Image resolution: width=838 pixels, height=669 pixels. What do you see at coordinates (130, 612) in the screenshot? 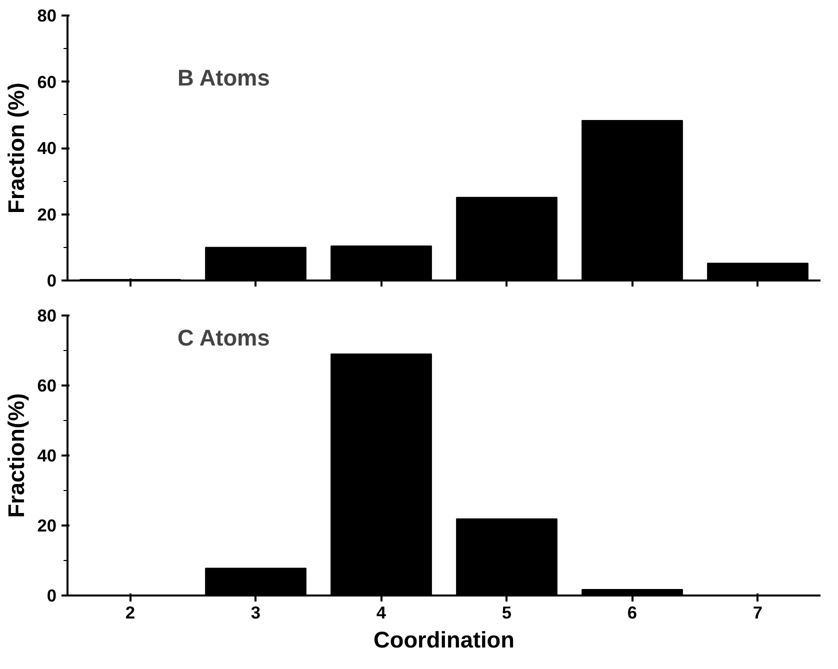
I see `x-tick-label: 2` at bounding box center [130, 612].